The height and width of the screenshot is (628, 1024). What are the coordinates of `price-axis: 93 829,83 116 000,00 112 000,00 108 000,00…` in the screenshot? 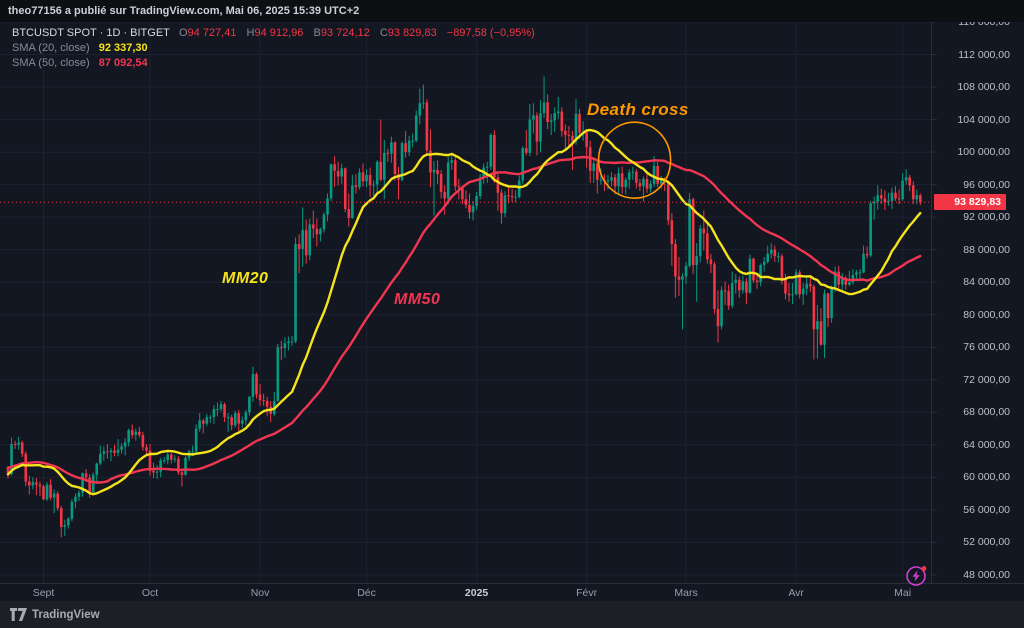 It's located at (977, 299).